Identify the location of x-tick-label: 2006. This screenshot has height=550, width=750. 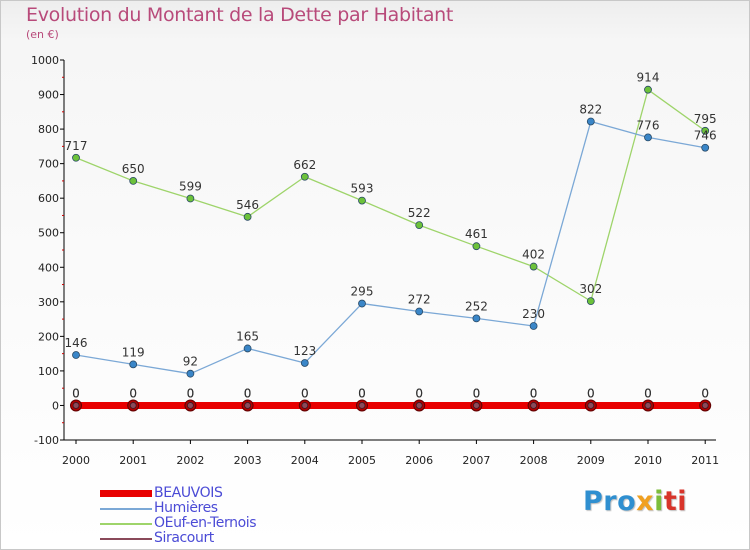
(419, 460).